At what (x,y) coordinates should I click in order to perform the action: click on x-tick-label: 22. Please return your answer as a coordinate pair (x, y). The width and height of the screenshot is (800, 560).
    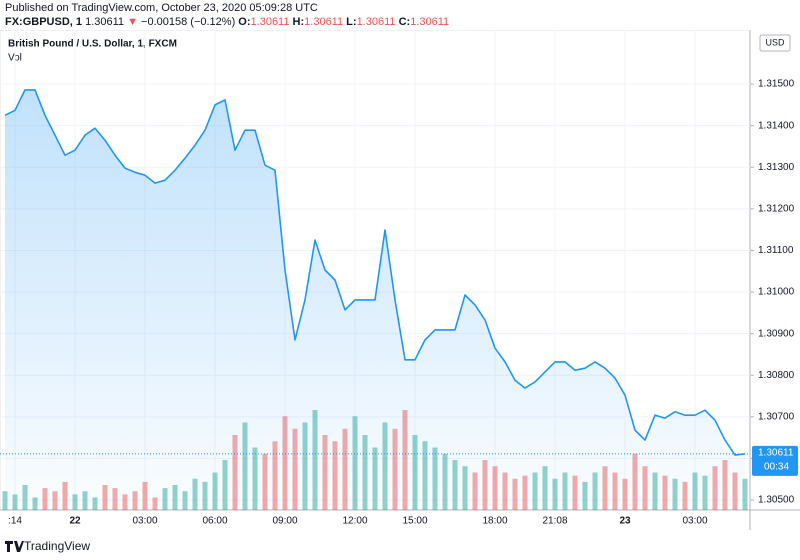
    Looking at the image, I should click on (75, 521).